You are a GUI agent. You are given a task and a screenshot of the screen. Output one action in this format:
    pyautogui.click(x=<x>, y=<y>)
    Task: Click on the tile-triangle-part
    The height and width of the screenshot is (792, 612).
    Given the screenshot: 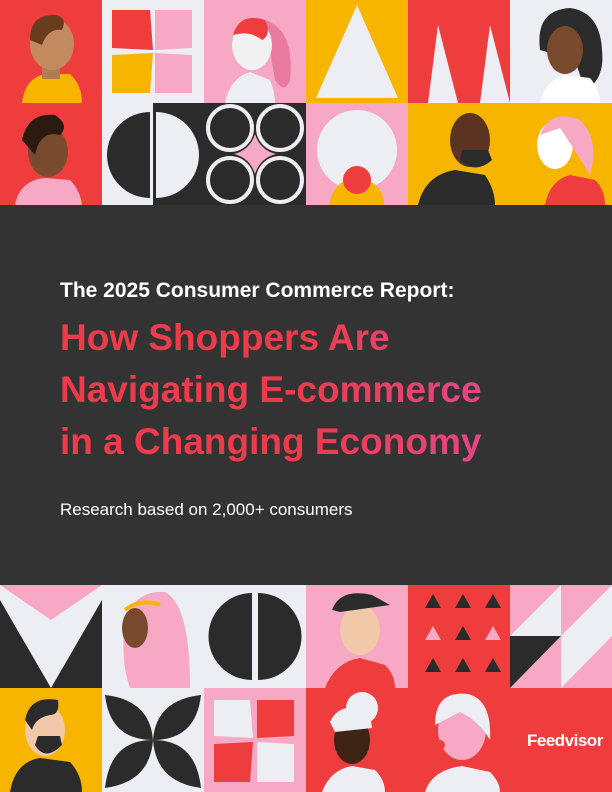 What is the action you would take?
    pyautogui.click(x=357, y=51)
    